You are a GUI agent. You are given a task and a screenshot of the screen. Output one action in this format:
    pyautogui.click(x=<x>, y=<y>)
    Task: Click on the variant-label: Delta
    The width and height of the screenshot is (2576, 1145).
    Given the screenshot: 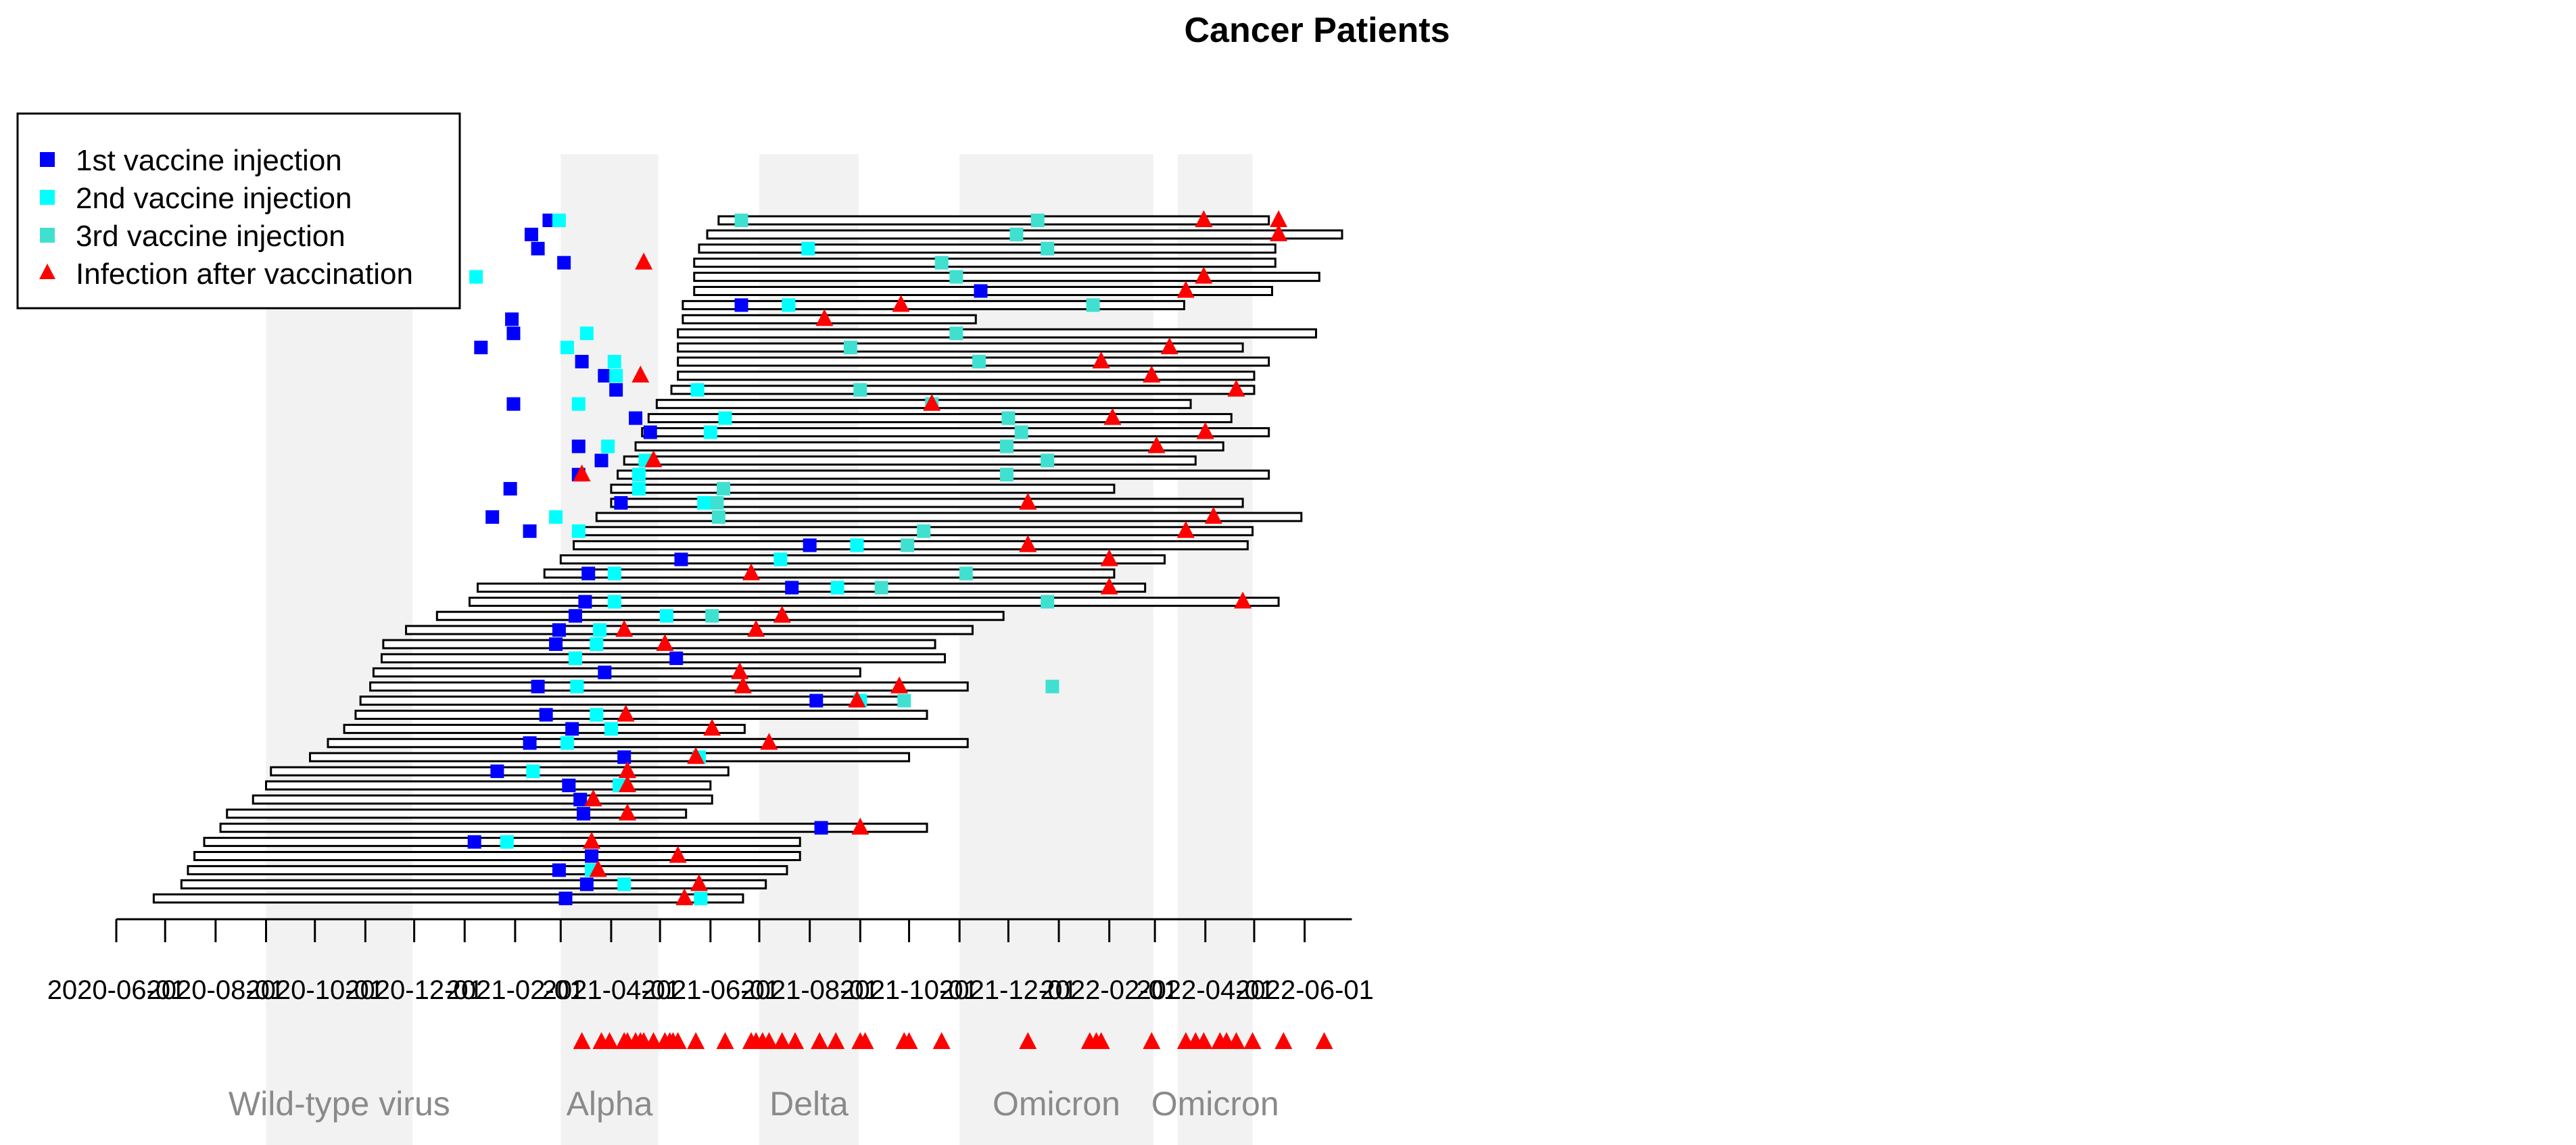 What is the action you would take?
    pyautogui.click(x=809, y=1104)
    